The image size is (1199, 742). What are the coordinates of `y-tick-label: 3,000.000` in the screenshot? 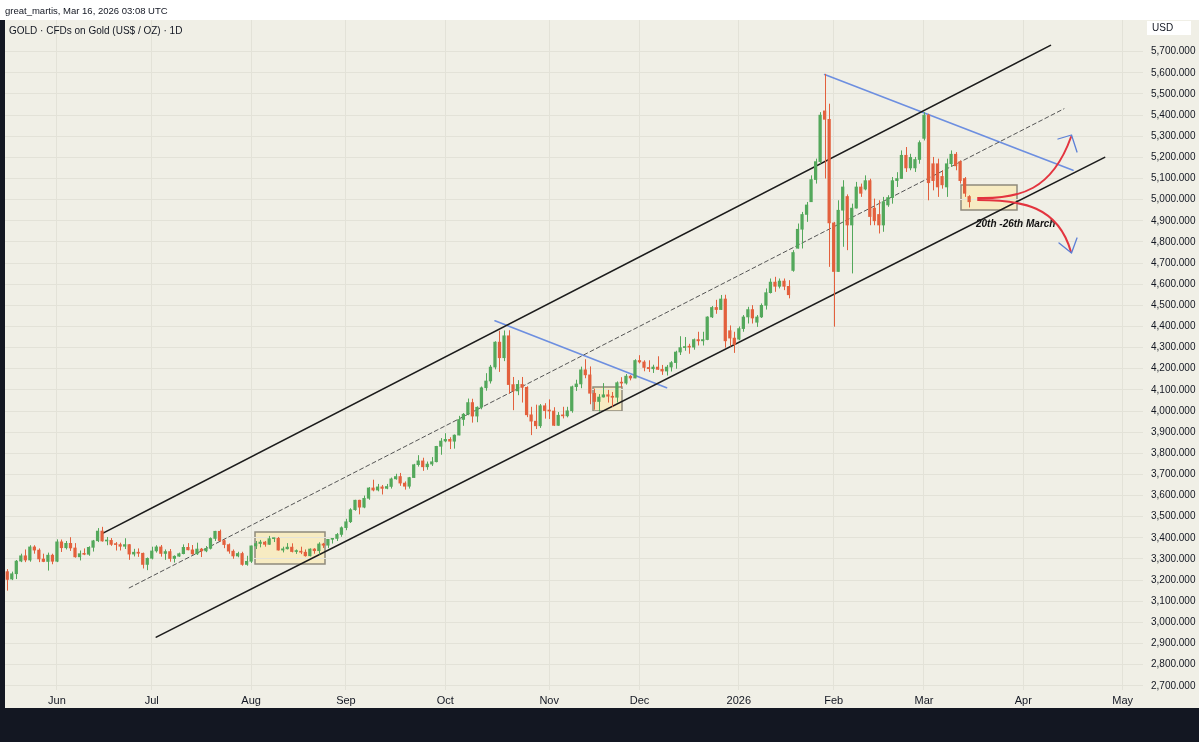 It's located at (1173, 622).